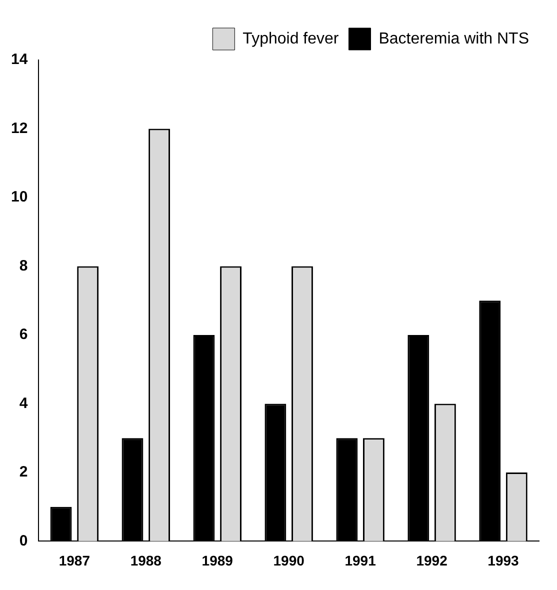  What do you see at coordinates (291, 39) in the screenshot?
I see `legend-label: Typhoid fever` at bounding box center [291, 39].